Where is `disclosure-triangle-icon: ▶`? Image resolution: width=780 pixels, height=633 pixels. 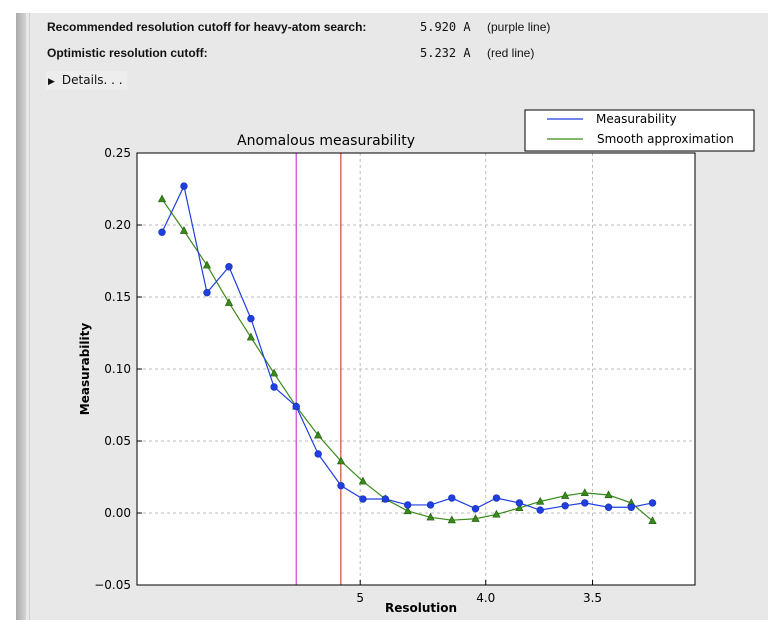 disclosure-triangle-icon: ▶ is located at coordinates (51, 82).